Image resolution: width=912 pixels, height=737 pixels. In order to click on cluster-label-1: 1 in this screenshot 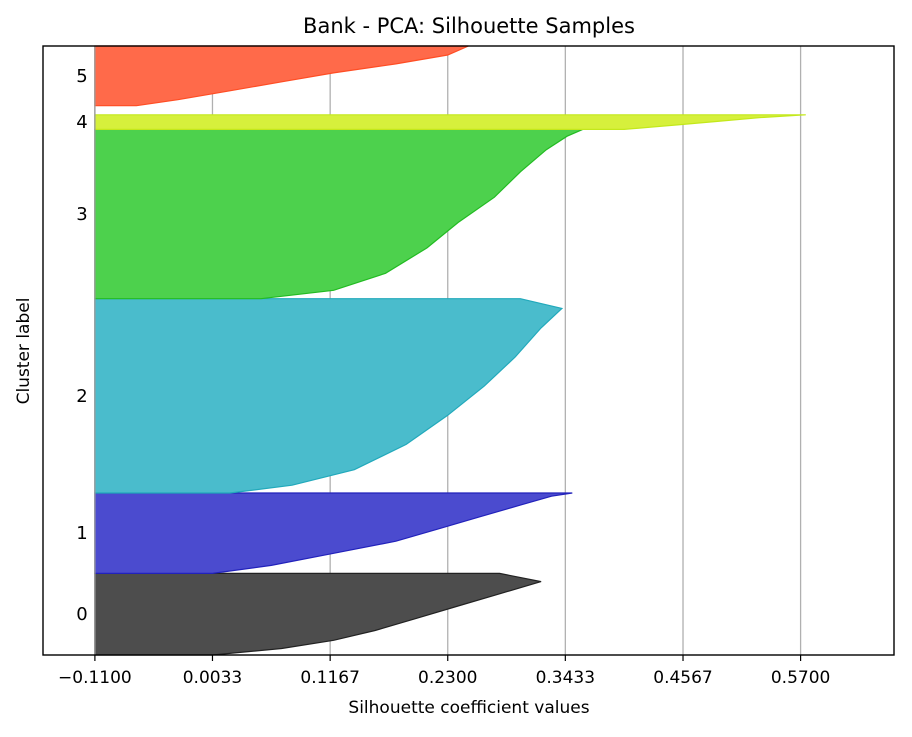, I will do `click(81, 533)`.